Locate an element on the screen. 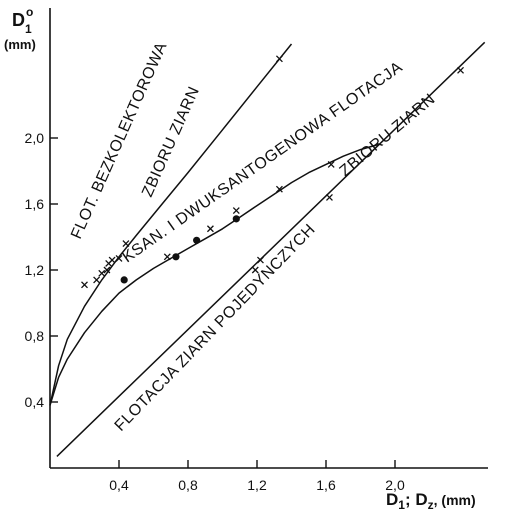  y-tick-label: 0,4 is located at coordinates (35, 402).